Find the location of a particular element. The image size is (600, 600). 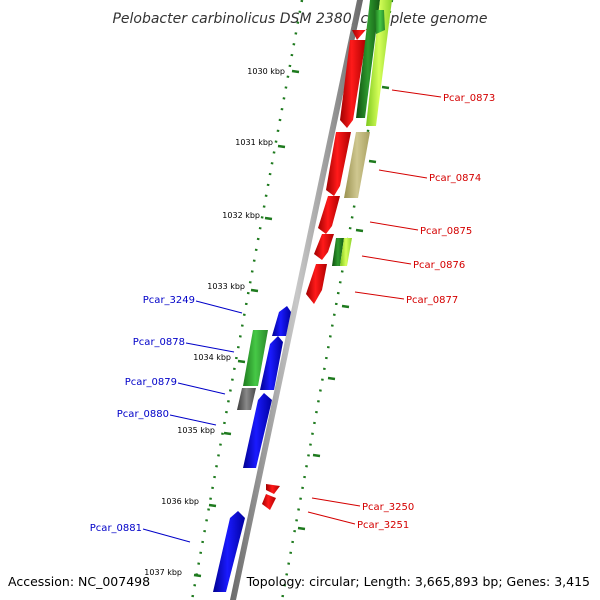

major-ticks-right is located at coordinates (343, 308).